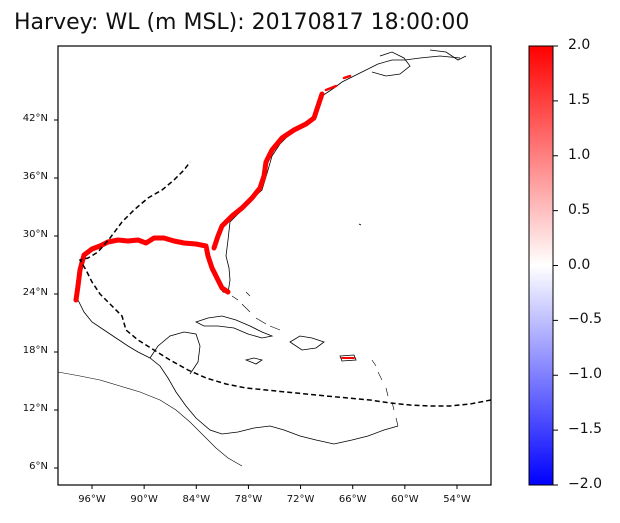  I want to click on hispaniola-outline, so click(307, 343).